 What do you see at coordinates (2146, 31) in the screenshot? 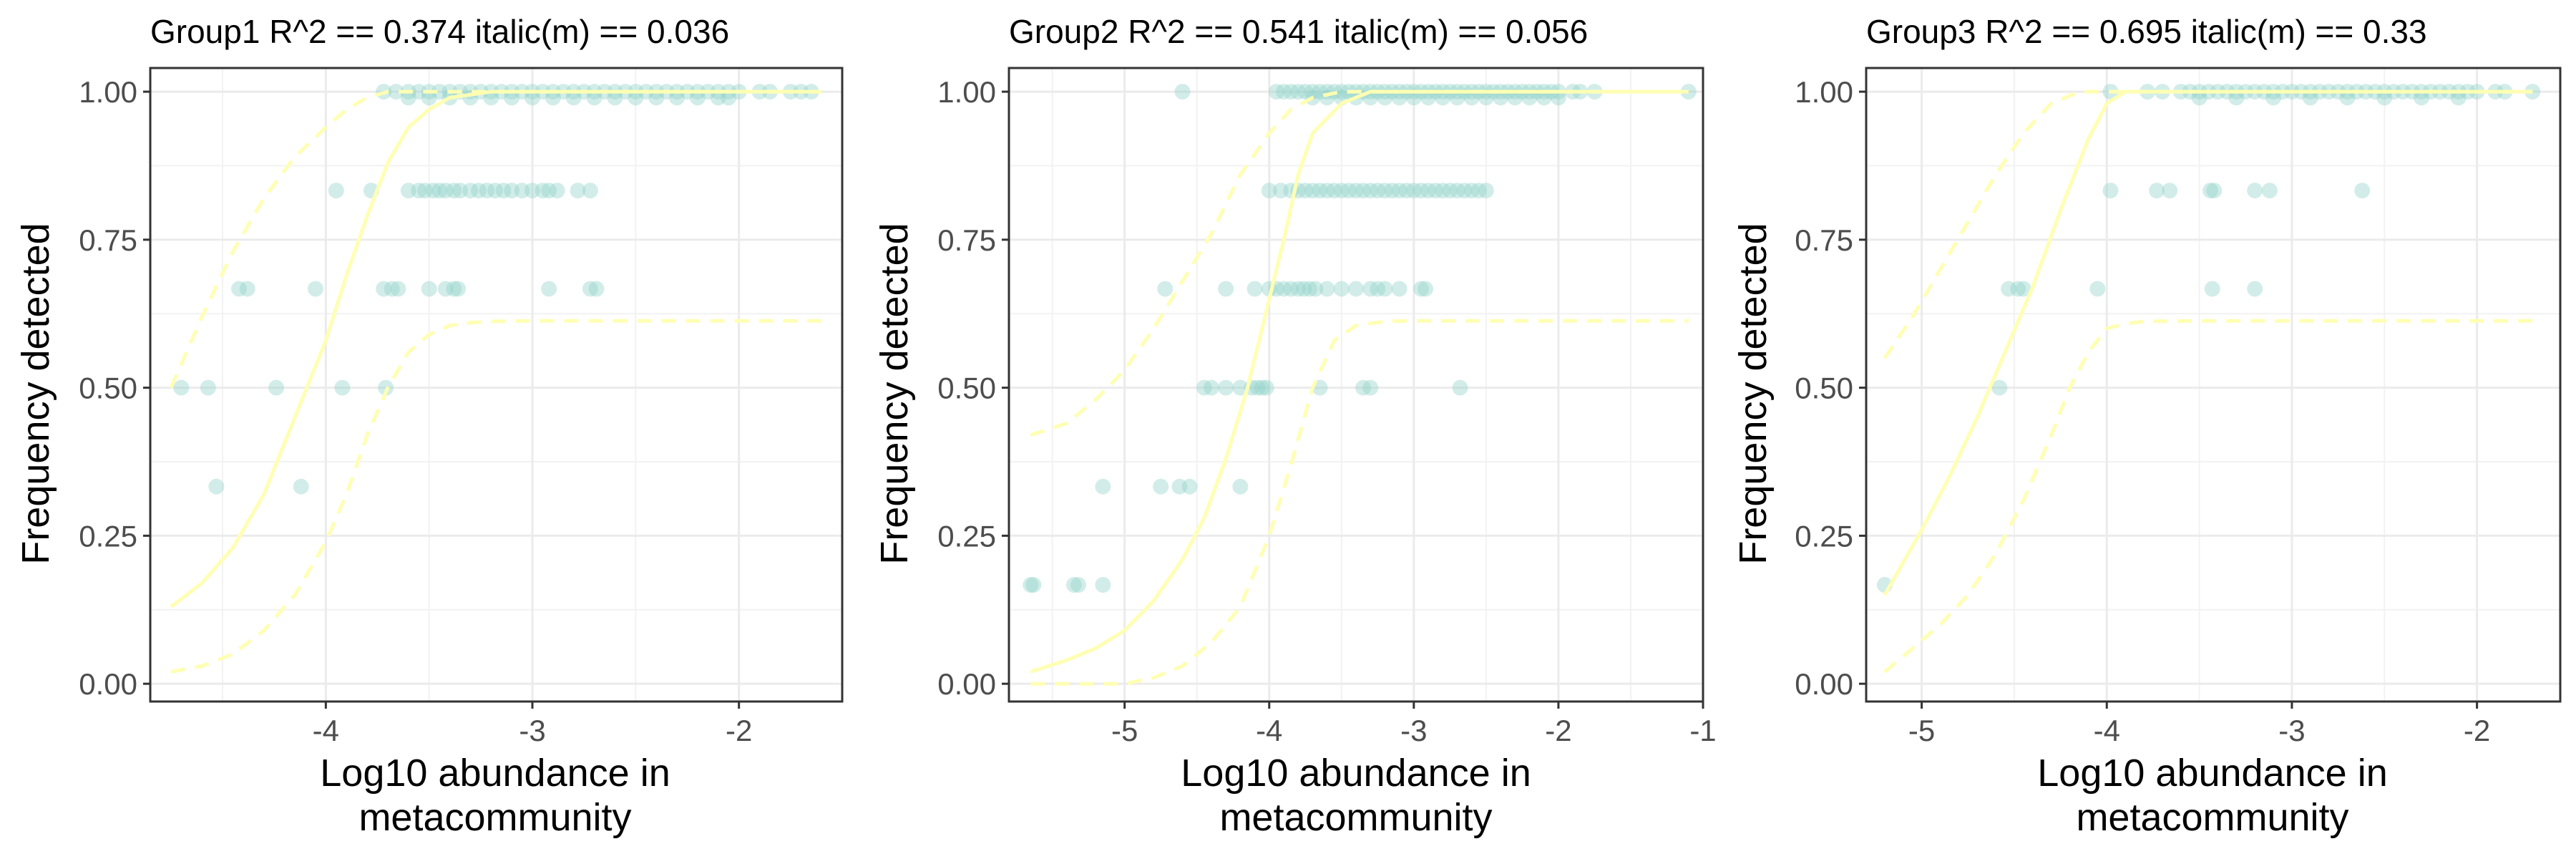
I see `panel-title: Group3 R^2 == 0.695 italic(m) == 0.33` at bounding box center [2146, 31].